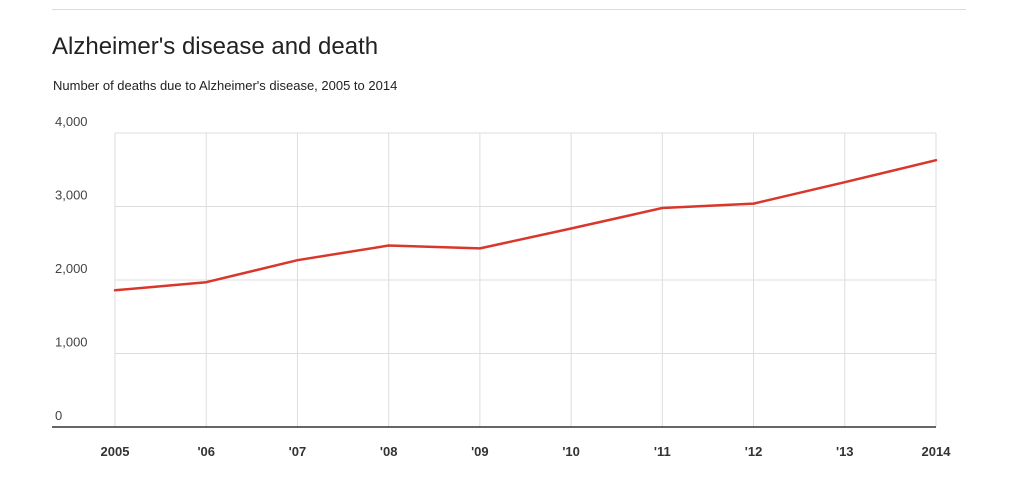 Image resolution: width=1024 pixels, height=479 pixels. What do you see at coordinates (389, 451) in the screenshot?
I see `x-tick-label: '08` at bounding box center [389, 451].